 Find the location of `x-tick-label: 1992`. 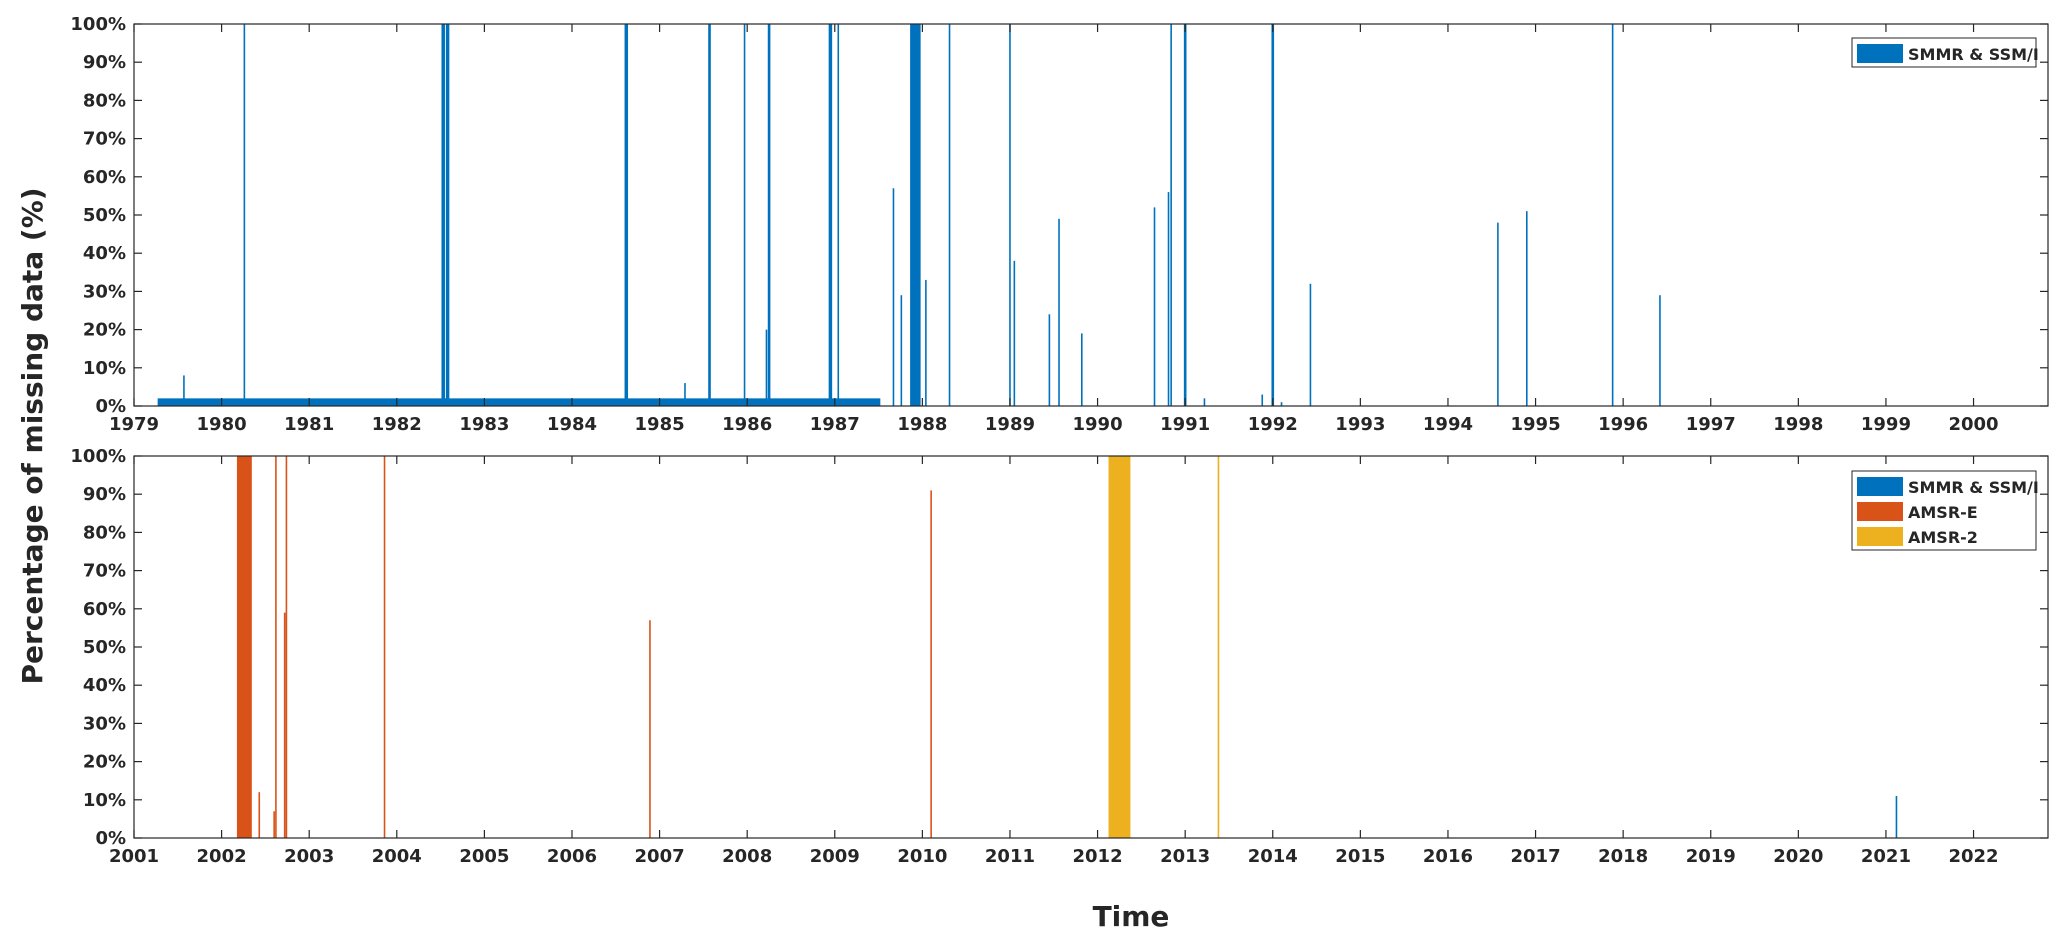

x-tick-label: 1992 is located at coordinates (1273, 424).